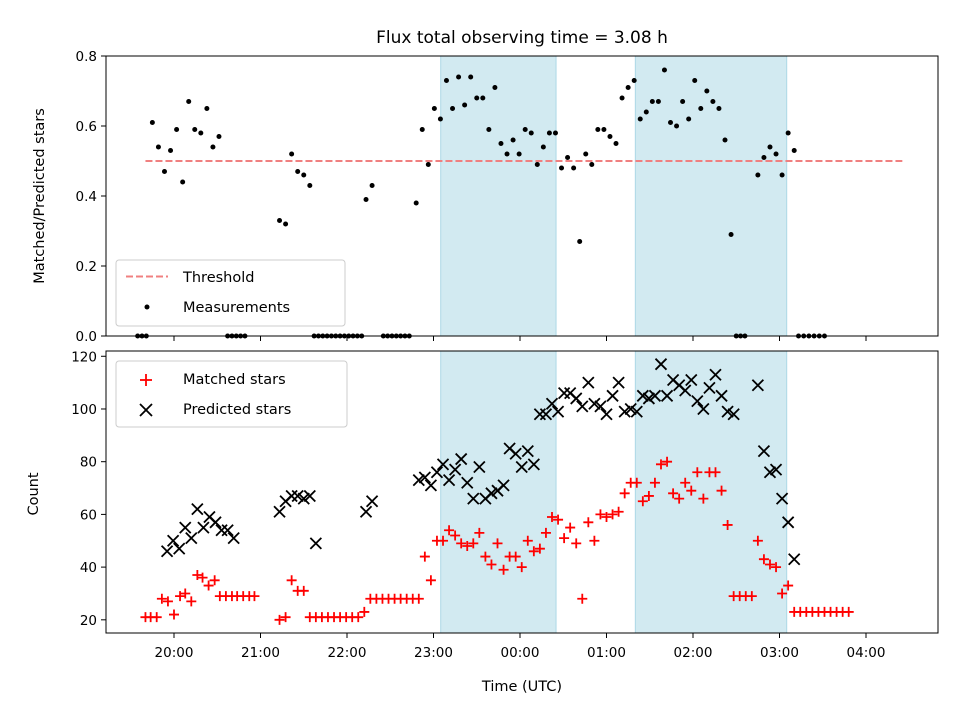 The height and width of the screenshot is (720, 960). What do you see at coordinates (147, 307) in the screenshot?
I see `measurements-legend-swatch` at bounding box center [147, 307].